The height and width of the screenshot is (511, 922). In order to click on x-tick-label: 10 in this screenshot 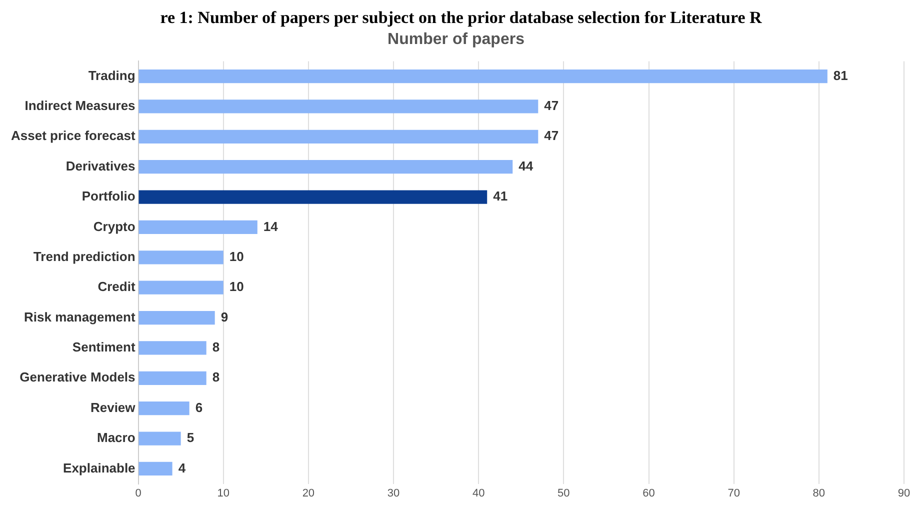, I will do `click(223, 493)`.